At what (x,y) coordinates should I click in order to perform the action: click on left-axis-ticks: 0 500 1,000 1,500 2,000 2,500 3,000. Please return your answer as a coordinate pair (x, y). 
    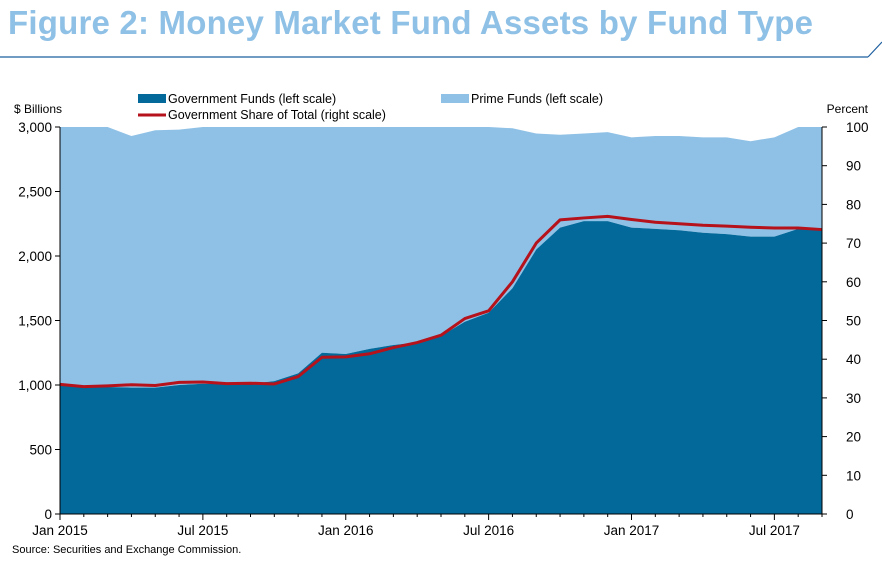
    Looking at the image, I should click on (39, 321).